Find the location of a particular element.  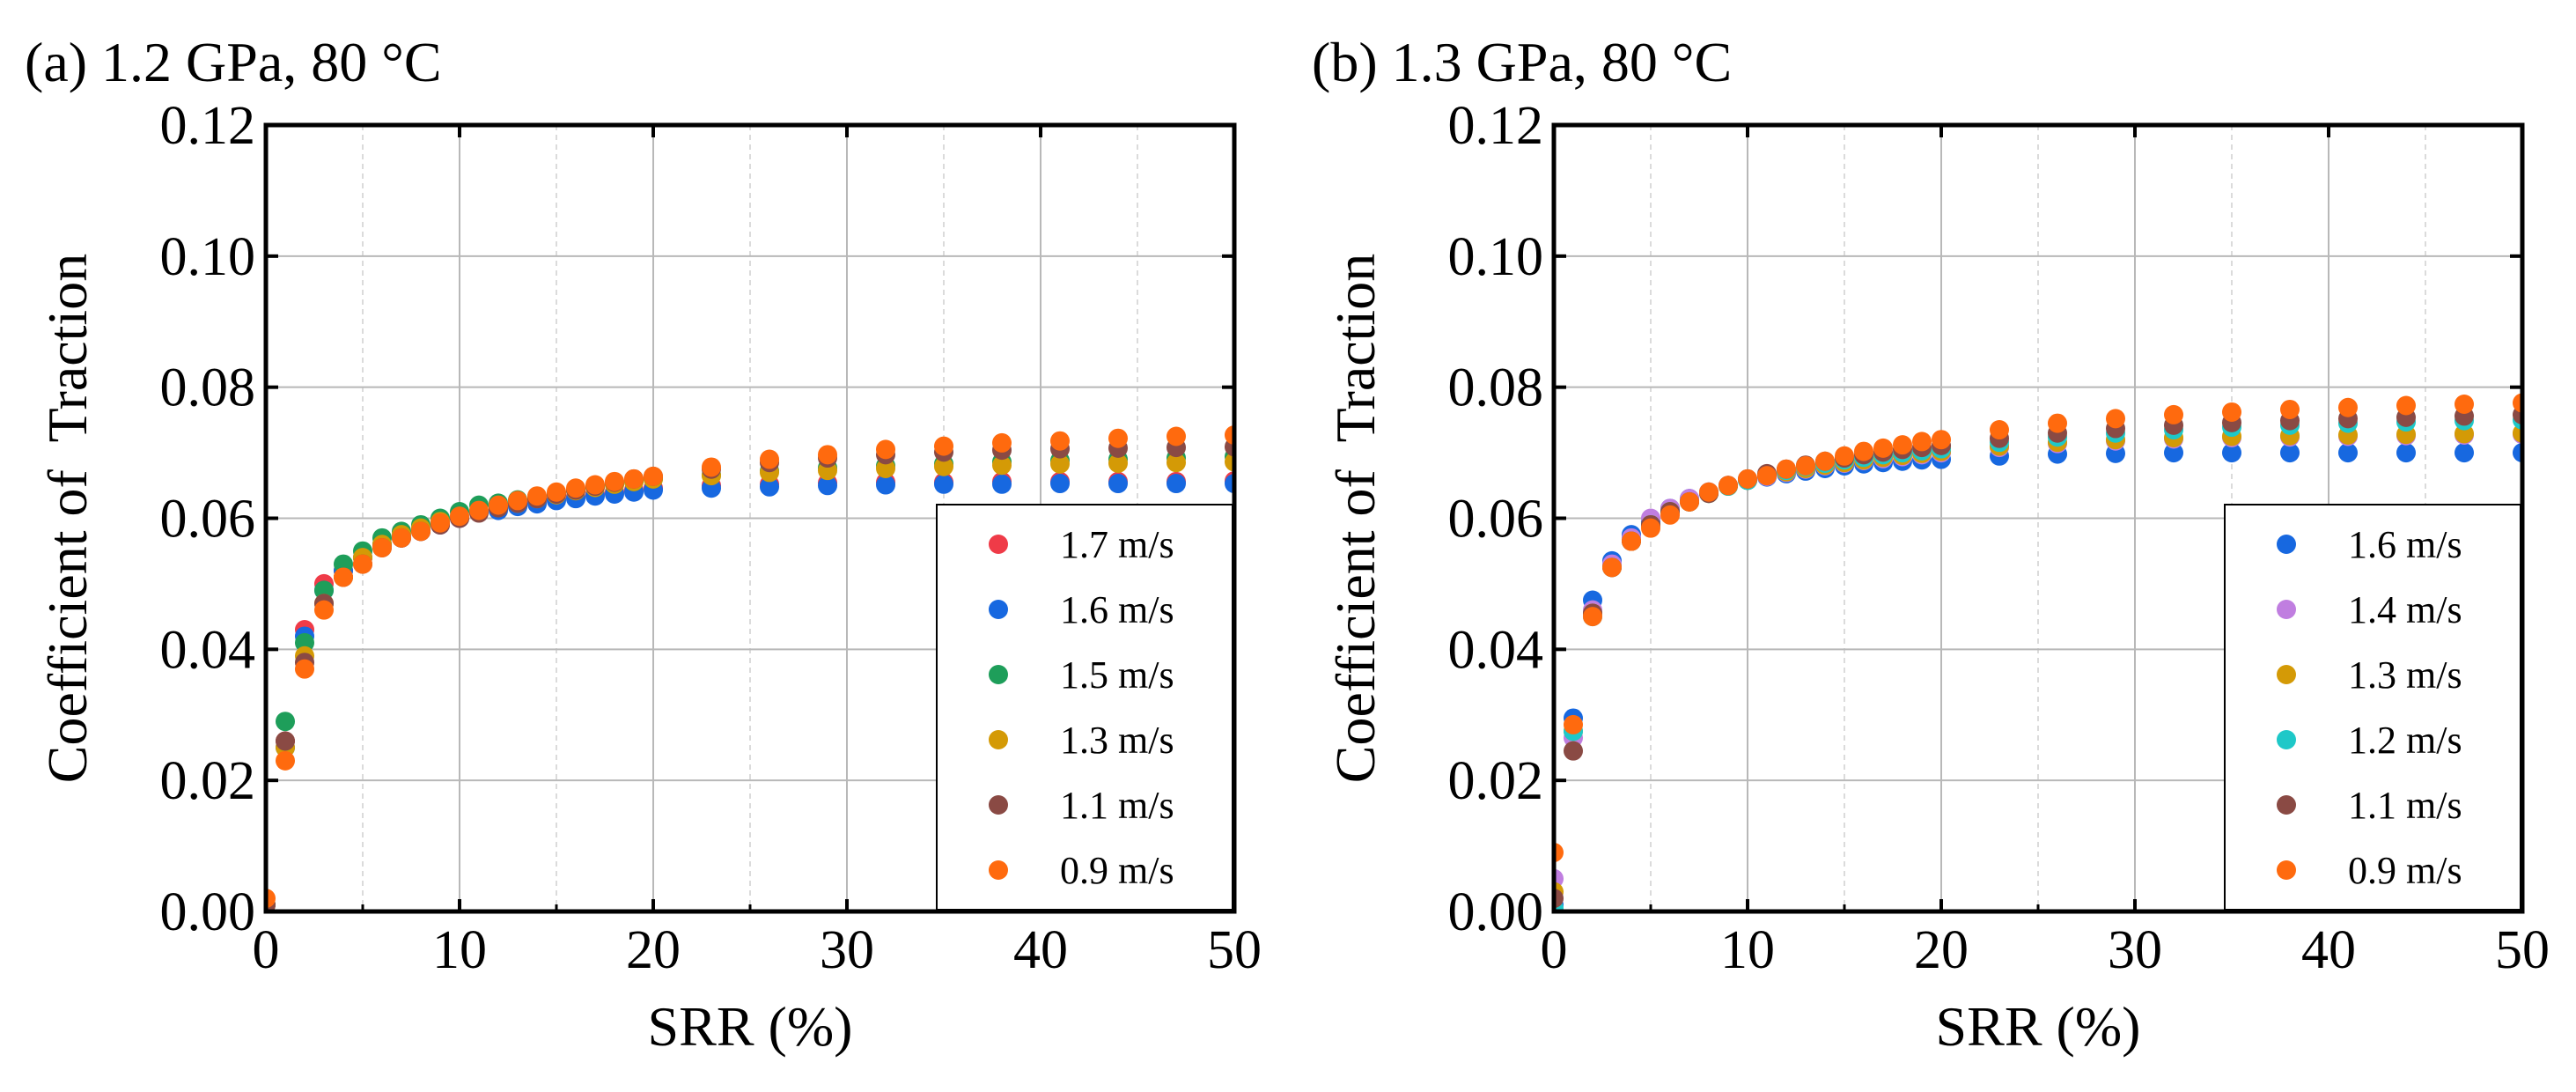

x-tick-label: 30 is located at coordinates (847, 950).